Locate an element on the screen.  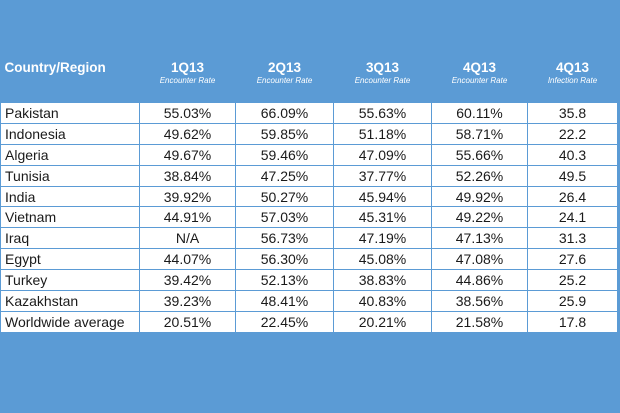
country-cell: Tunisia is located at coordinates (70, 175).